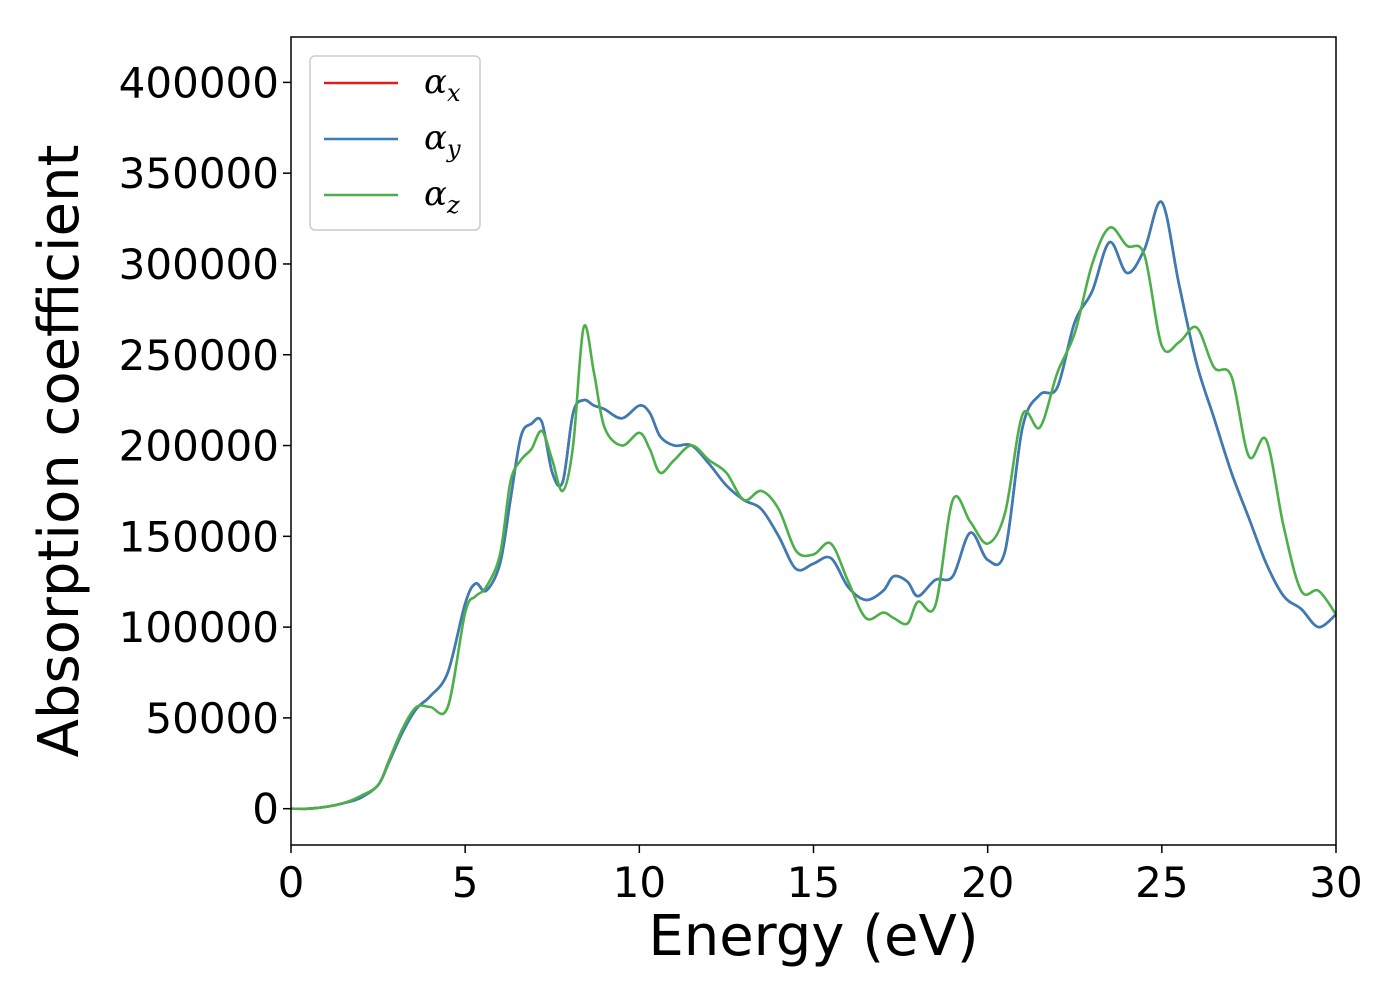 The image size is (1400, 1000). Describe the element at coordinates (199, 446) in the screenshot. I see `y-tick-label: 200000` at that location.